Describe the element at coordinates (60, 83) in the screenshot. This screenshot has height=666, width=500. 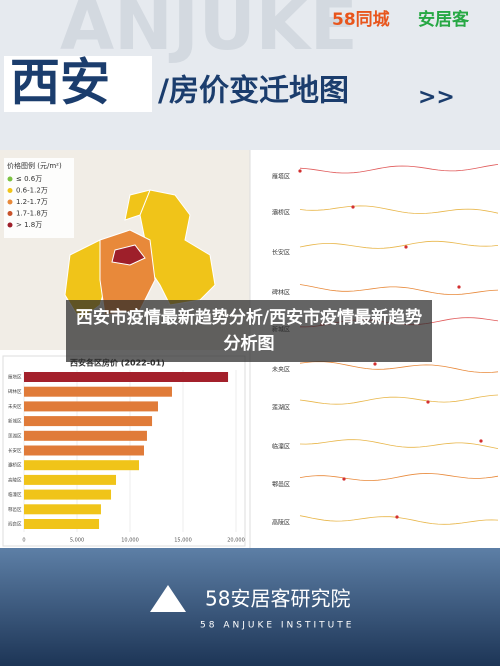
I see `title-main: 西安` at that location.